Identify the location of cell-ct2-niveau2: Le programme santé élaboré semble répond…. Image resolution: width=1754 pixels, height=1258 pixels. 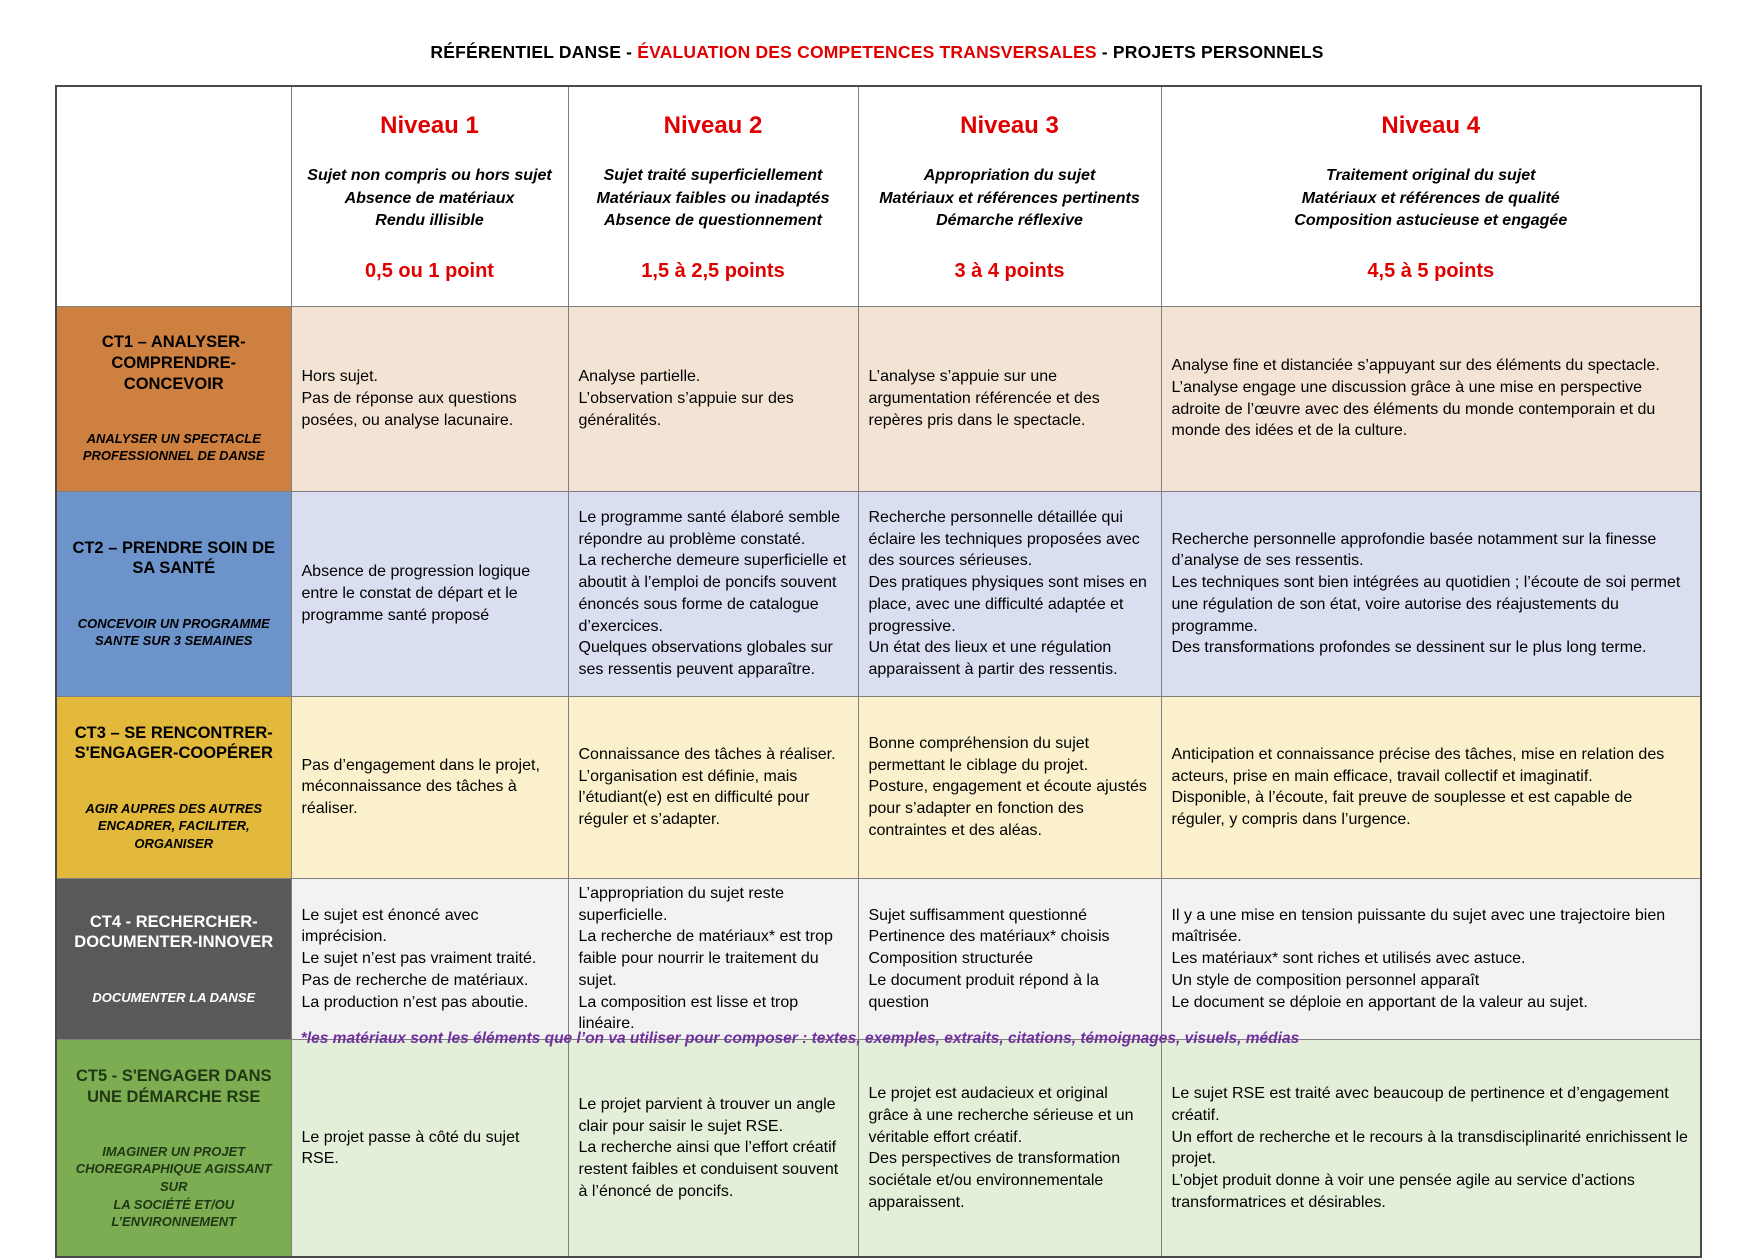
(713, 593).